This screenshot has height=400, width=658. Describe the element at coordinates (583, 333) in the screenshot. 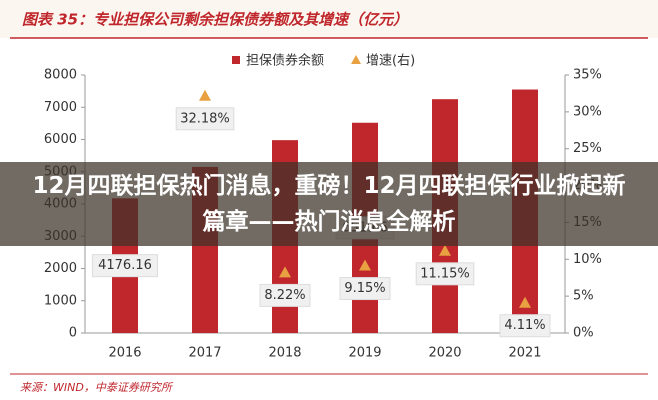

I see `y2-tick-label: 0%` at that location.